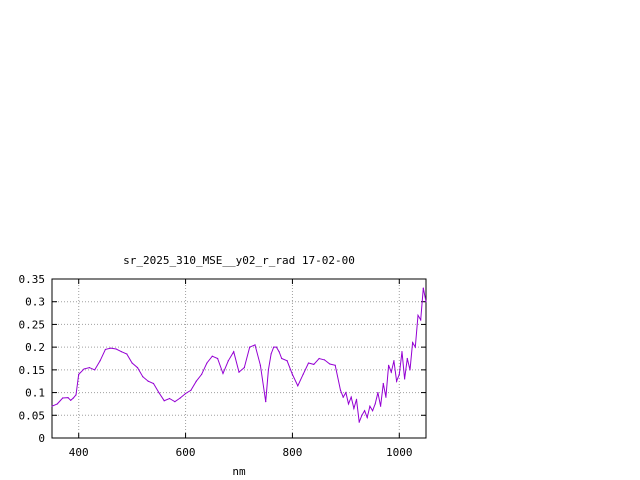  What do you see at coordinates (35, 393) in the screenshot?
I see `y-tick-label: 0.1` at bounding box center [35, 393].